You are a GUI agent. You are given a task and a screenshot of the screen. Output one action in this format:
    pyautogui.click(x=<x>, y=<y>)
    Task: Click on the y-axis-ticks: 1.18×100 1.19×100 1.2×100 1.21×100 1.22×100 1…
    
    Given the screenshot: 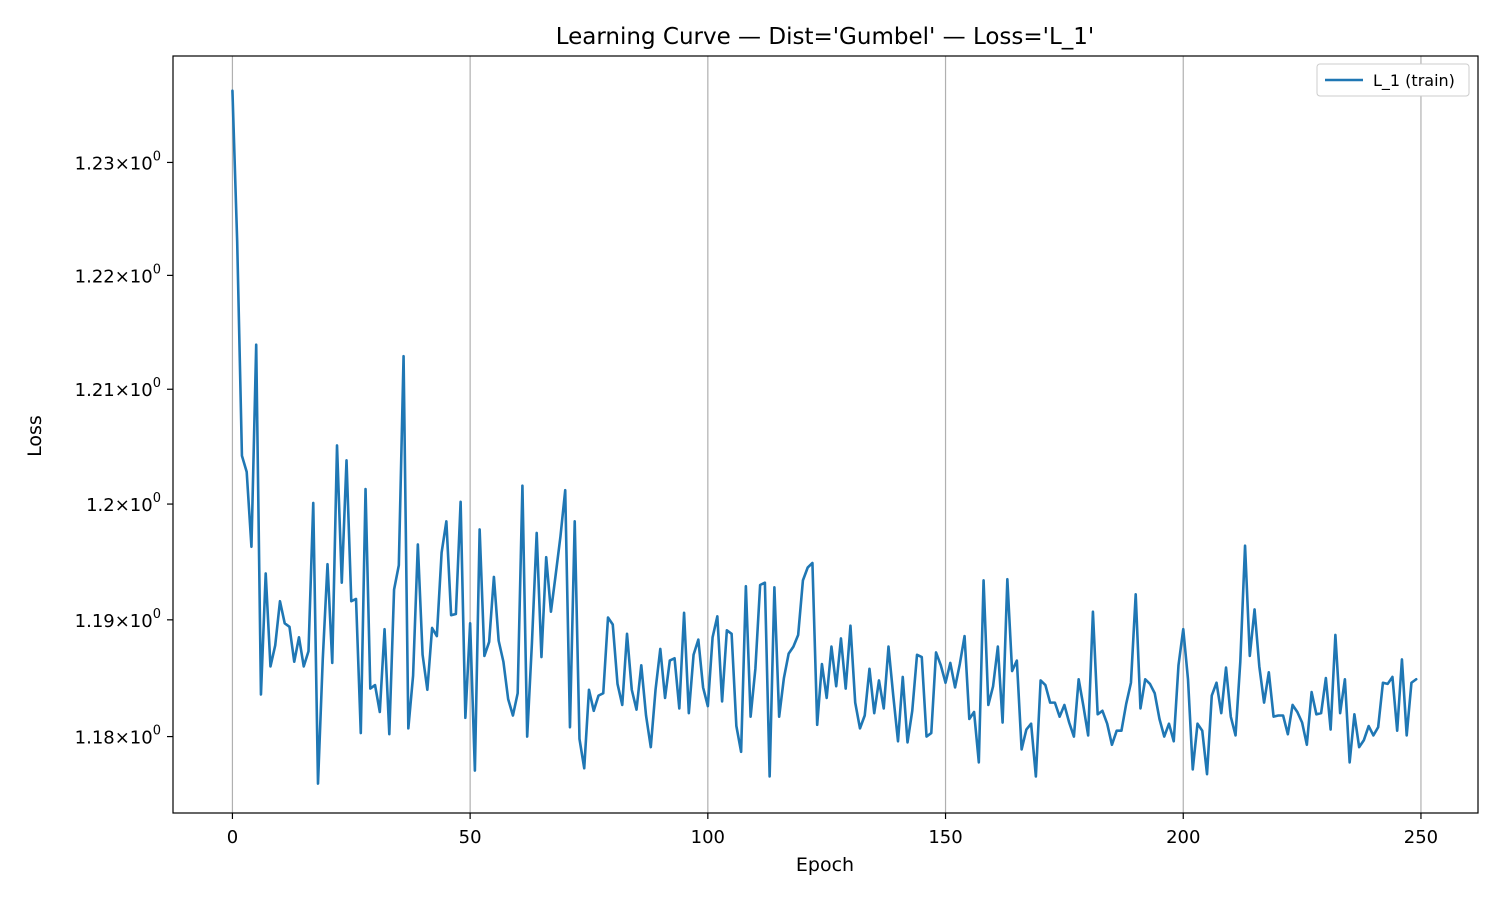 What is the action you would take?
    pyautogui.click(x=124, y=449)
    